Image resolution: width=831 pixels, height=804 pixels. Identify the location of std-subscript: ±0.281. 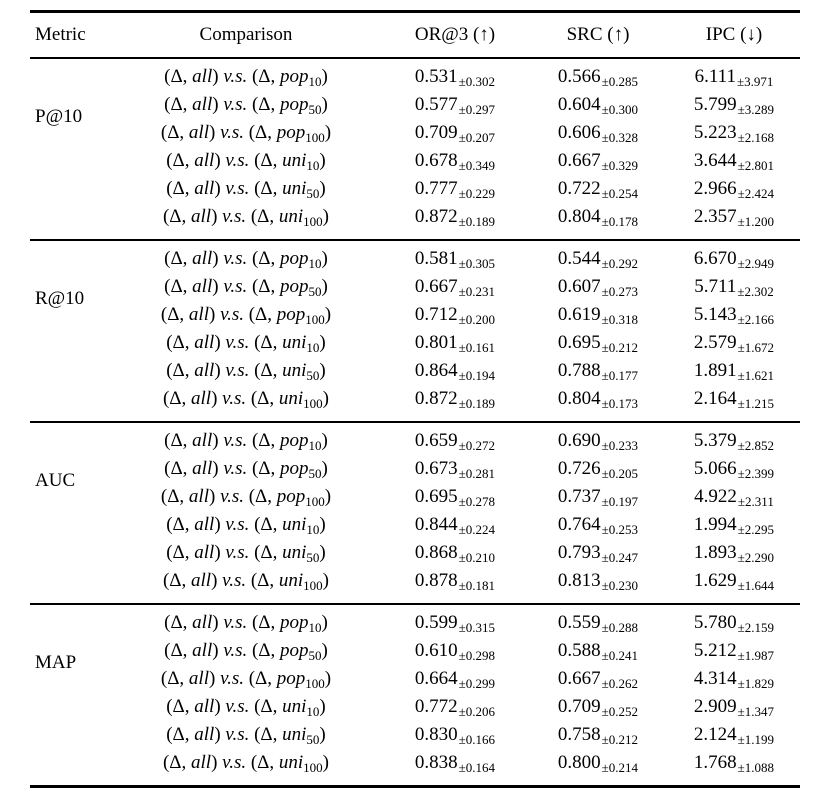
(477, 473).